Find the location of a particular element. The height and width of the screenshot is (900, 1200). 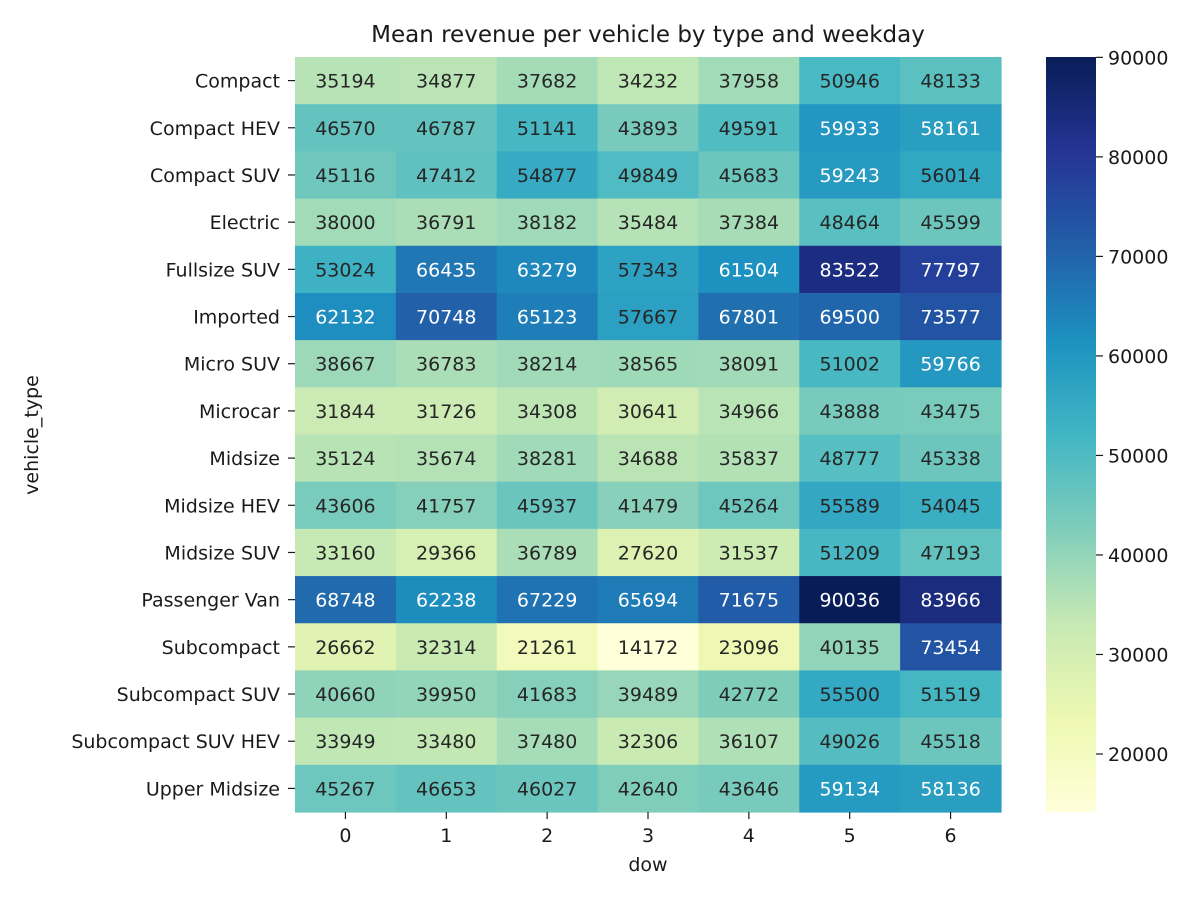

y-tick-label: Subcompact SUV is located at coordinates (198, 695).